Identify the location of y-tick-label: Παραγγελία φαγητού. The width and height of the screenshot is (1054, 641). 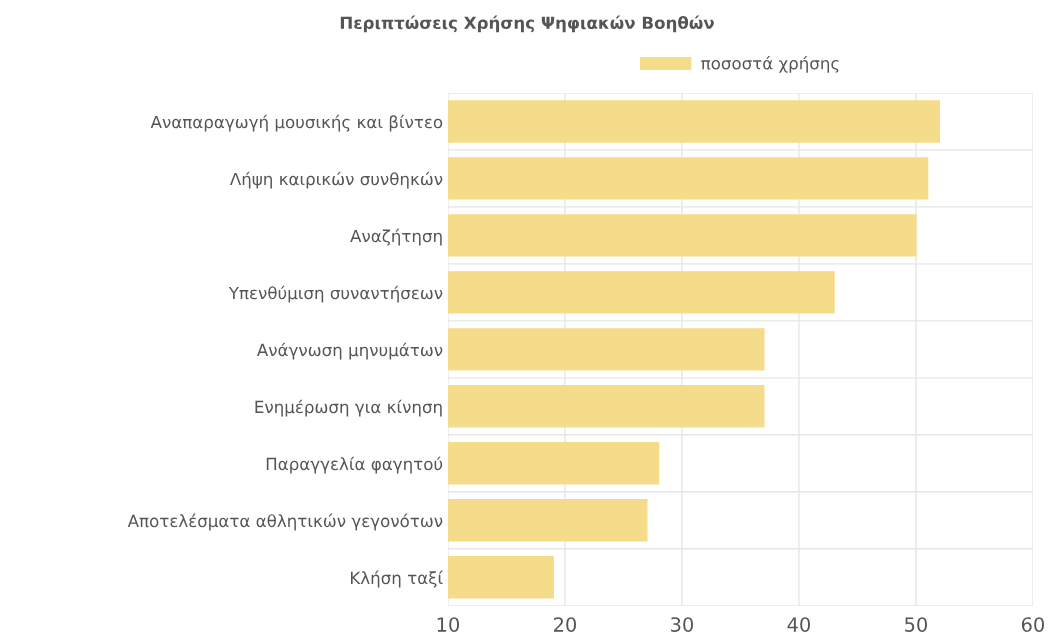
(354, 465).